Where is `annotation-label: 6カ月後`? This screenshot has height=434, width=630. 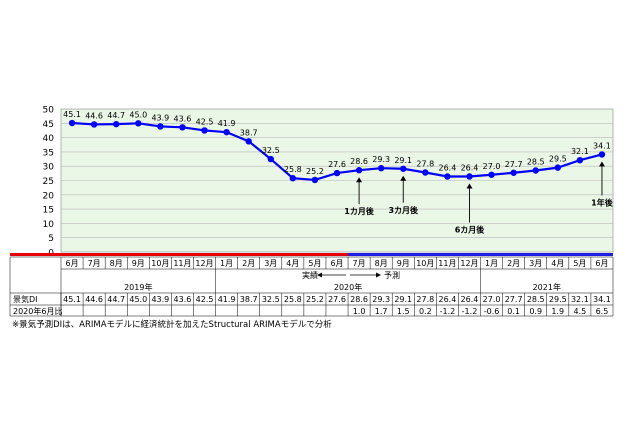
annotation-label: 6カ月後 is located at coordinates (470, 229).